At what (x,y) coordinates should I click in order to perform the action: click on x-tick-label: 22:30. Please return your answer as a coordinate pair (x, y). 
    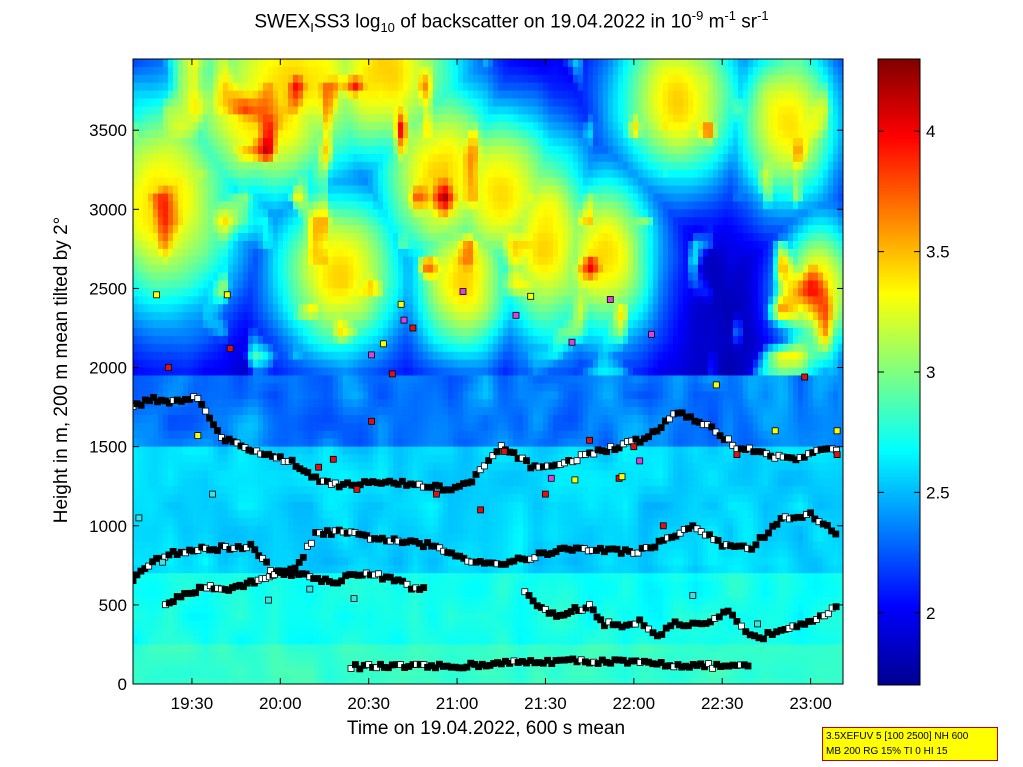
    Looking at the image, I should click on (722, 703).